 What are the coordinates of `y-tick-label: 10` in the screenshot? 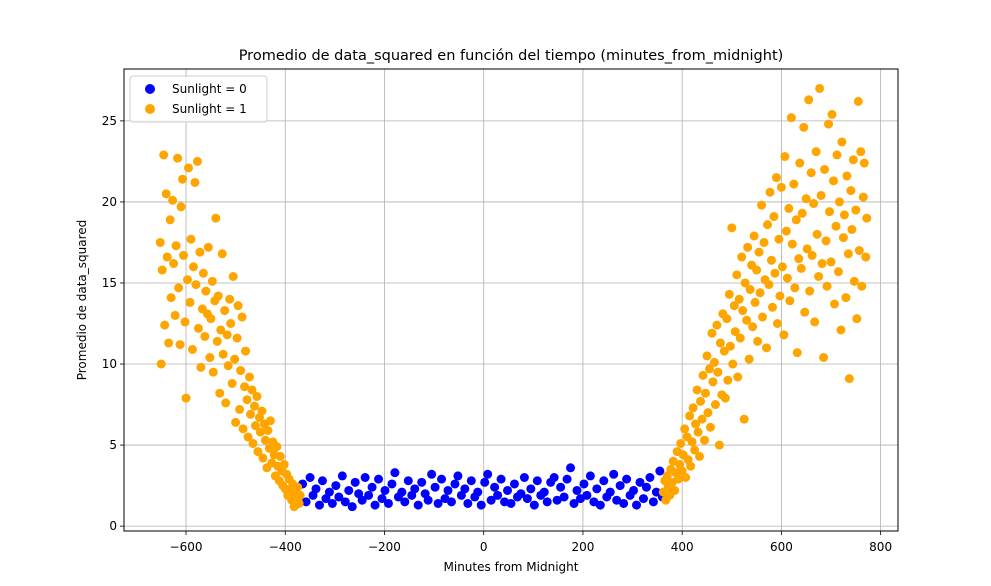 It's located at (109, 364).